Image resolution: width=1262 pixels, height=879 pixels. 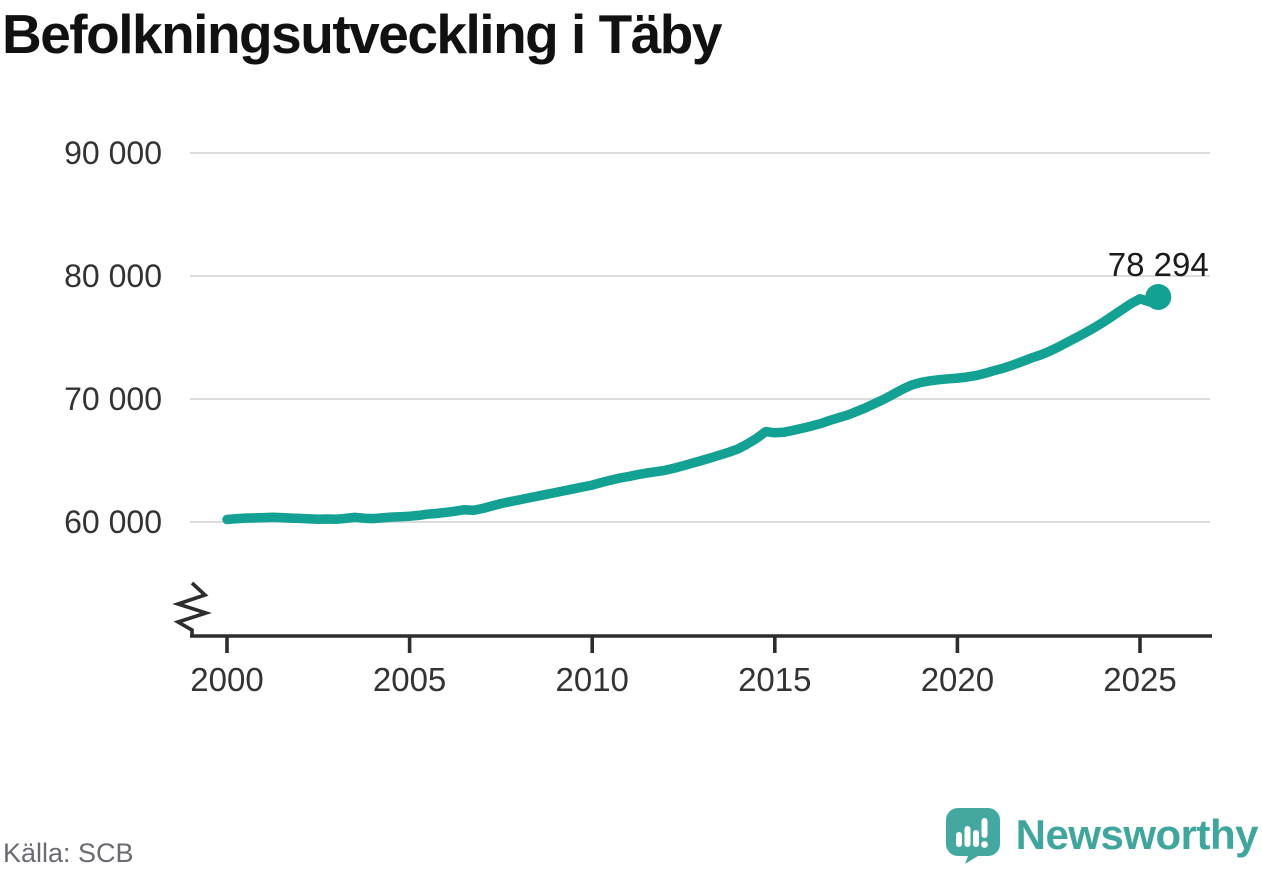 What do you see at coordinates (1139, 679) in the screenshot?
I see `x-tick-label: 2025` at bounding box center [1139, 679].